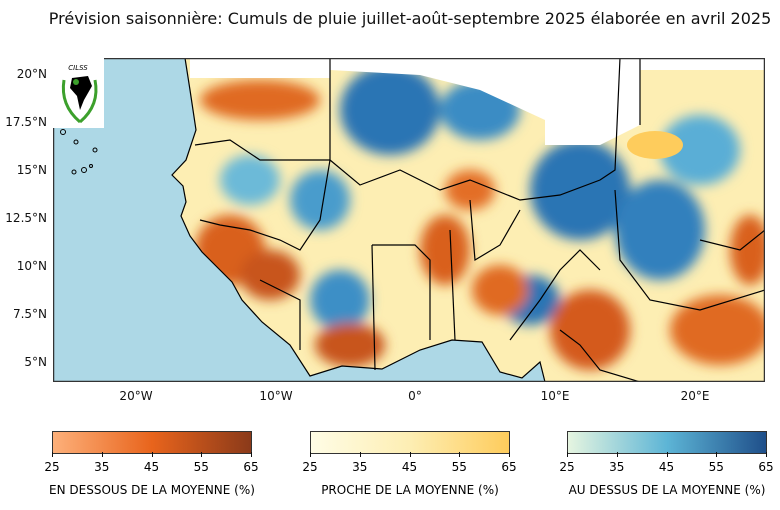 The image size is (780, 510). Describe the element at coordinates (152, 442) in the screenshot. I see `legend-below-average-colorbar` at that location.